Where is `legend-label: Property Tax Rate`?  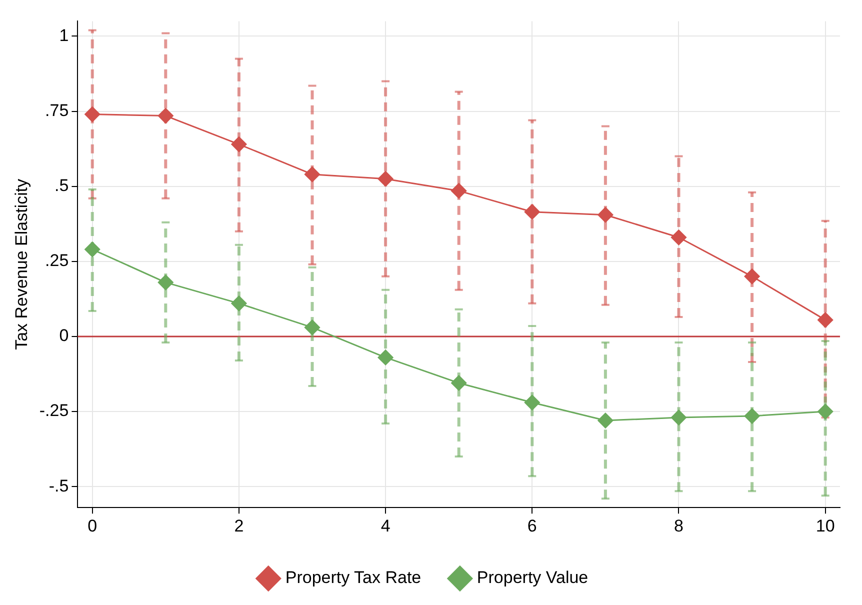 legend-label: Property Tax Rate is located at coordinates (353, 578).